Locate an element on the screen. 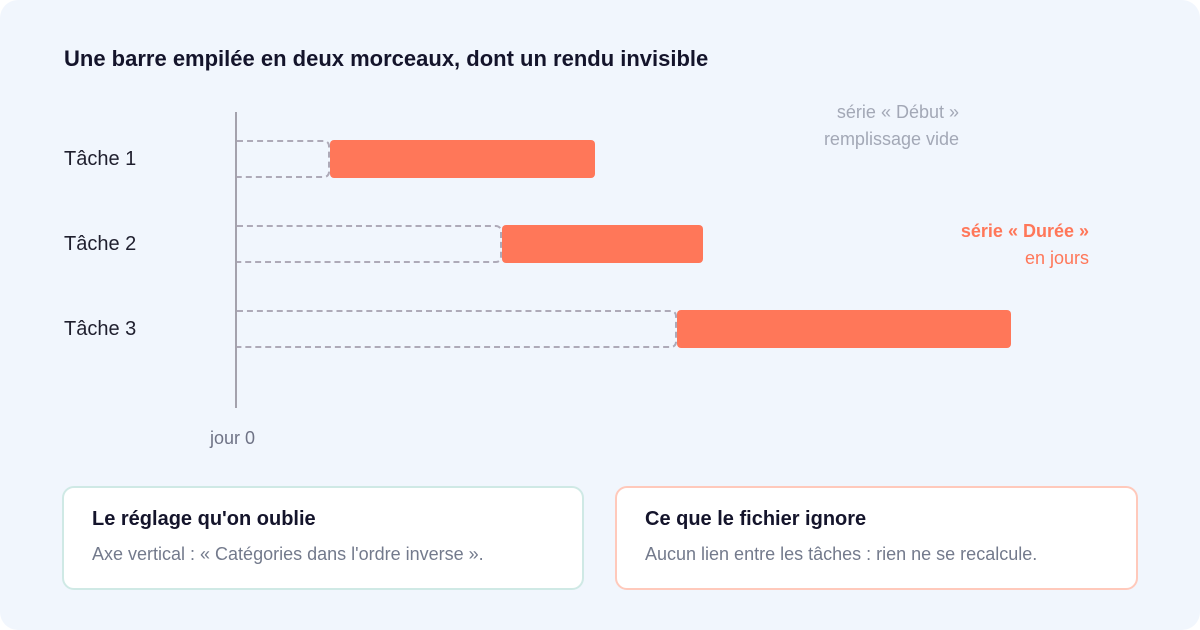 The height and width of the screenshot is (630, 1200). start-series-annotation: série « Début » remplissage vide is located at coordinates (891, 126).